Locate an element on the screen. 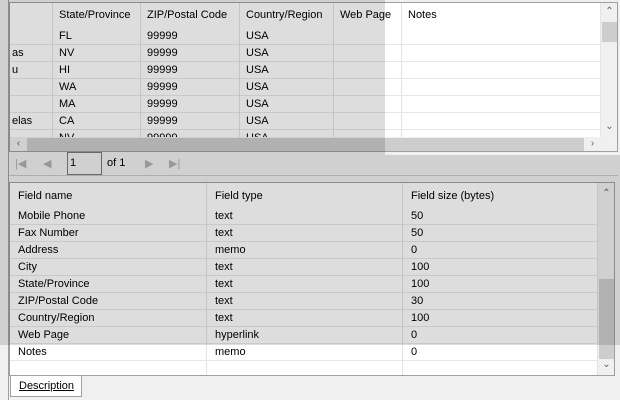 The image size is (620, 400). table-cell: Country/Region is located at coordinates (108, 318).